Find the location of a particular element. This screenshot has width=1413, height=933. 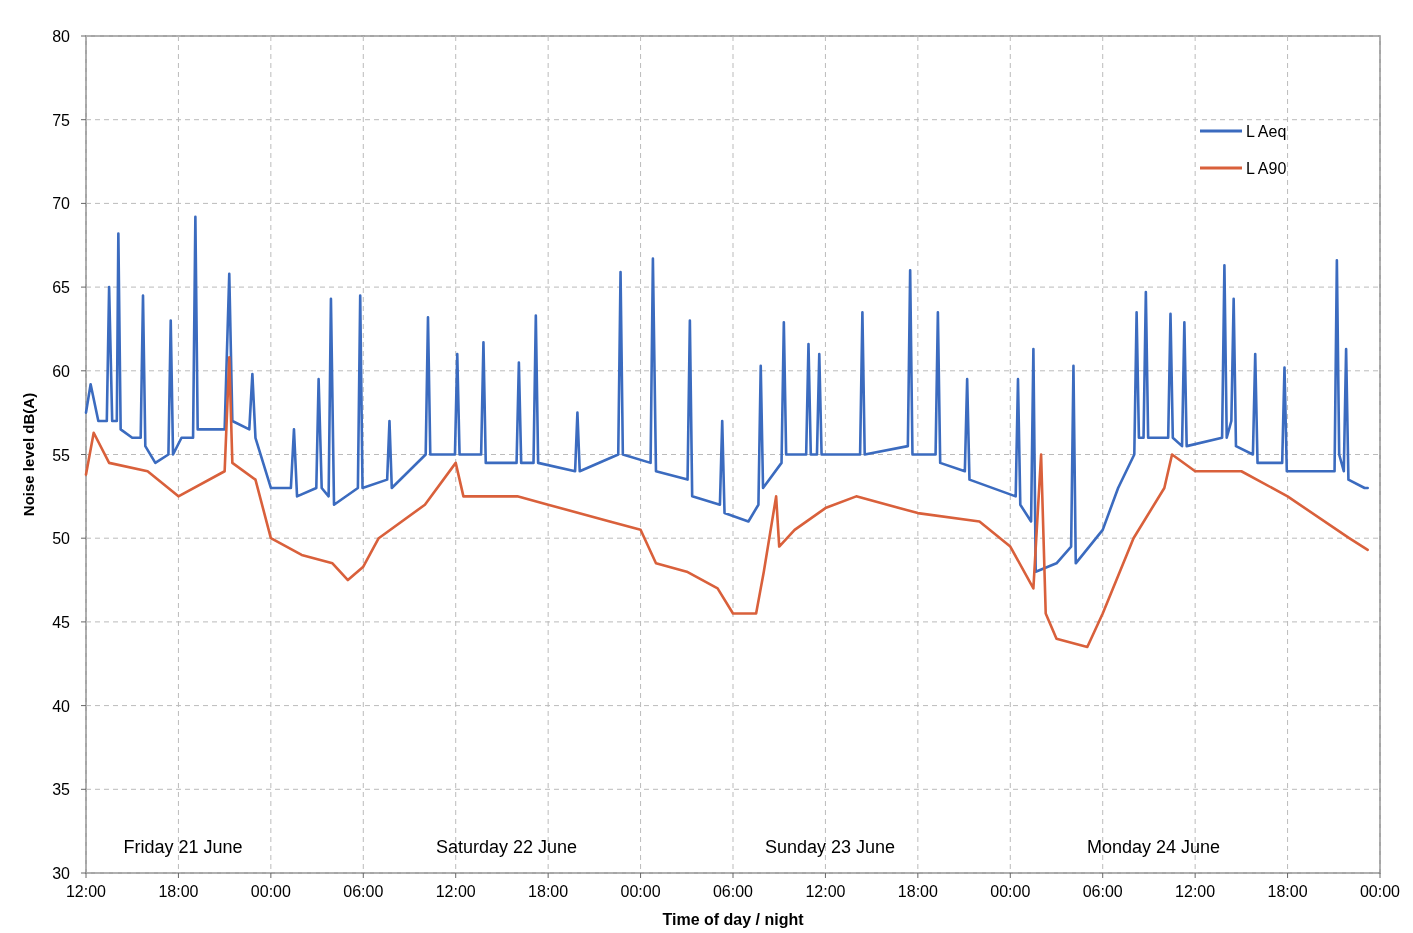

annotation: Monday 24 June is located at coordinates (1154, 847).